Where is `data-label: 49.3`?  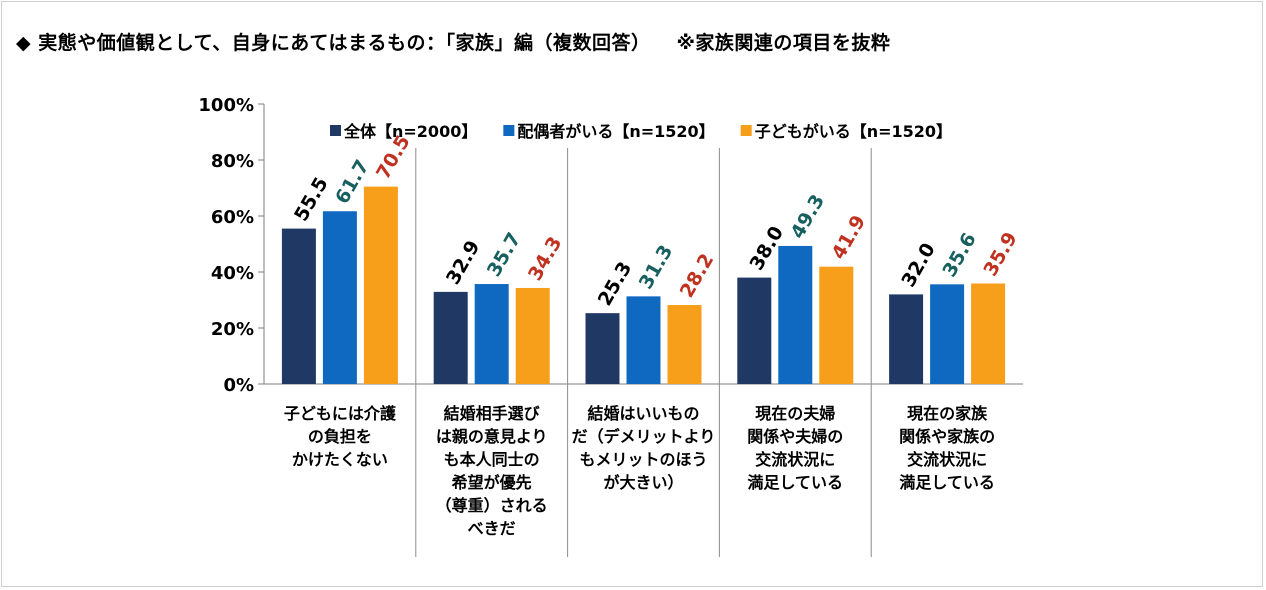
data-label: 49.3 is located at coordinates (808, 217).